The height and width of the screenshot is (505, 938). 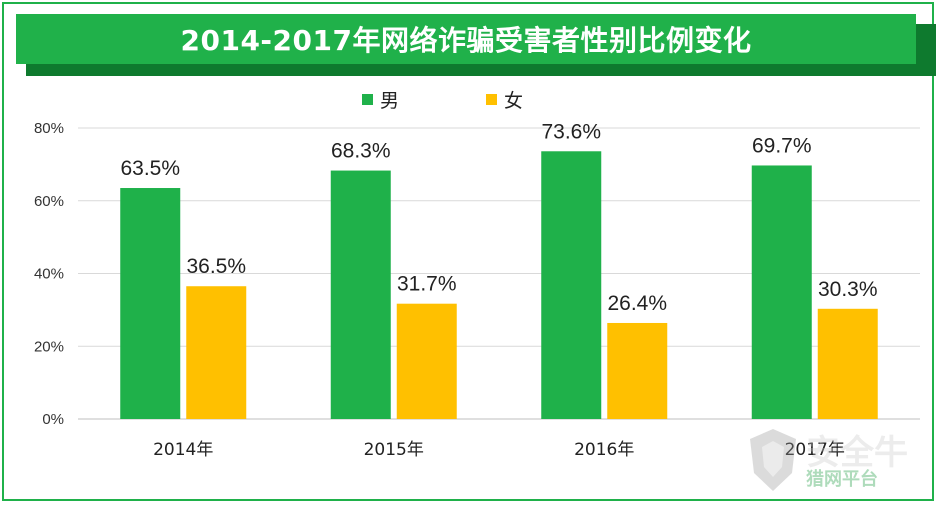 What do you see at coordinates (49, 128) in the screenshot?
I see `y-tick-label: 80%` at bounding box center [49, 128].